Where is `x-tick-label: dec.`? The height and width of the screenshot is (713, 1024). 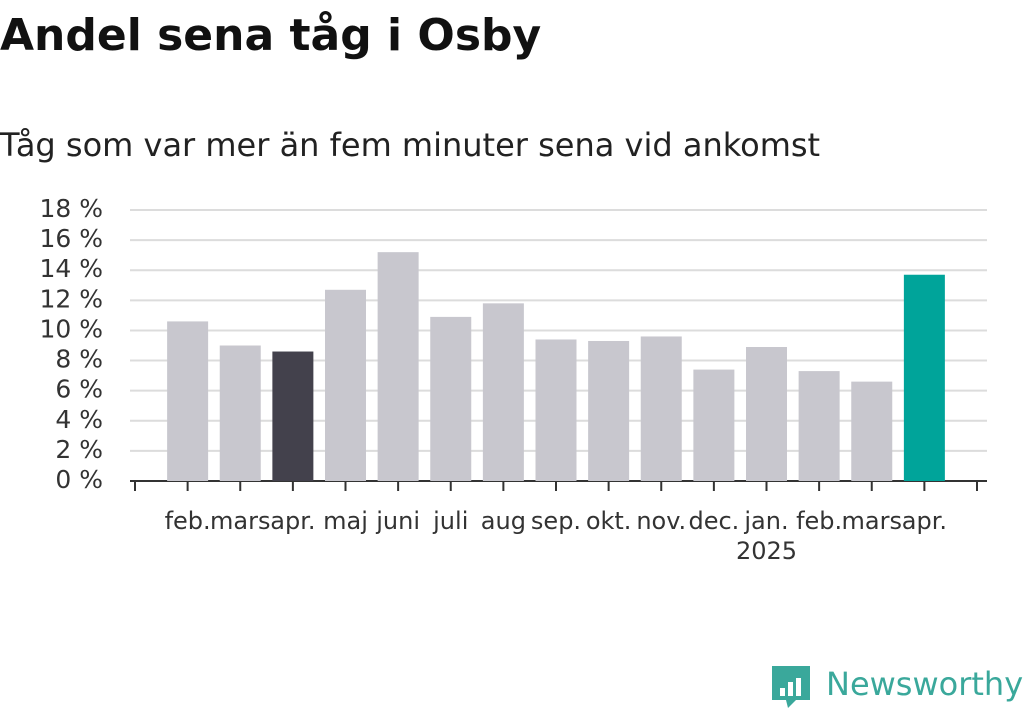
x-tick-label: dec. is located at coordinates (714, 521).